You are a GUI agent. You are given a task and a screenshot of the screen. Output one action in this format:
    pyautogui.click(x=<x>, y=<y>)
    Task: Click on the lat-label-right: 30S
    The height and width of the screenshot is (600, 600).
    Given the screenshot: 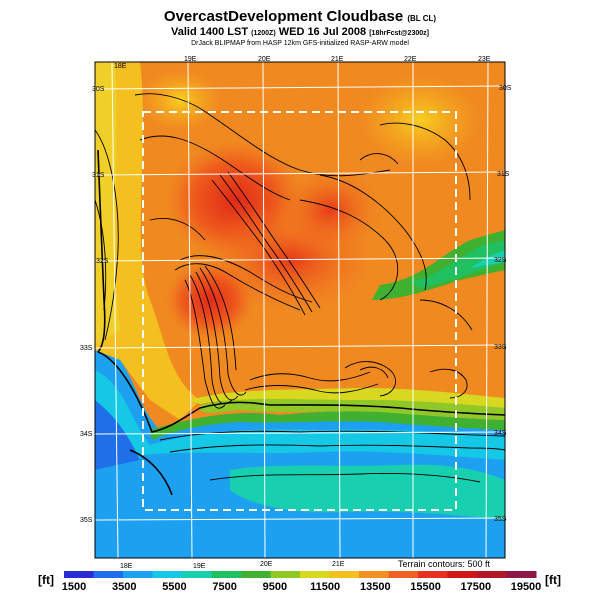 What is the action you would take?
    pyautogui.click(x=505, y=88)
    